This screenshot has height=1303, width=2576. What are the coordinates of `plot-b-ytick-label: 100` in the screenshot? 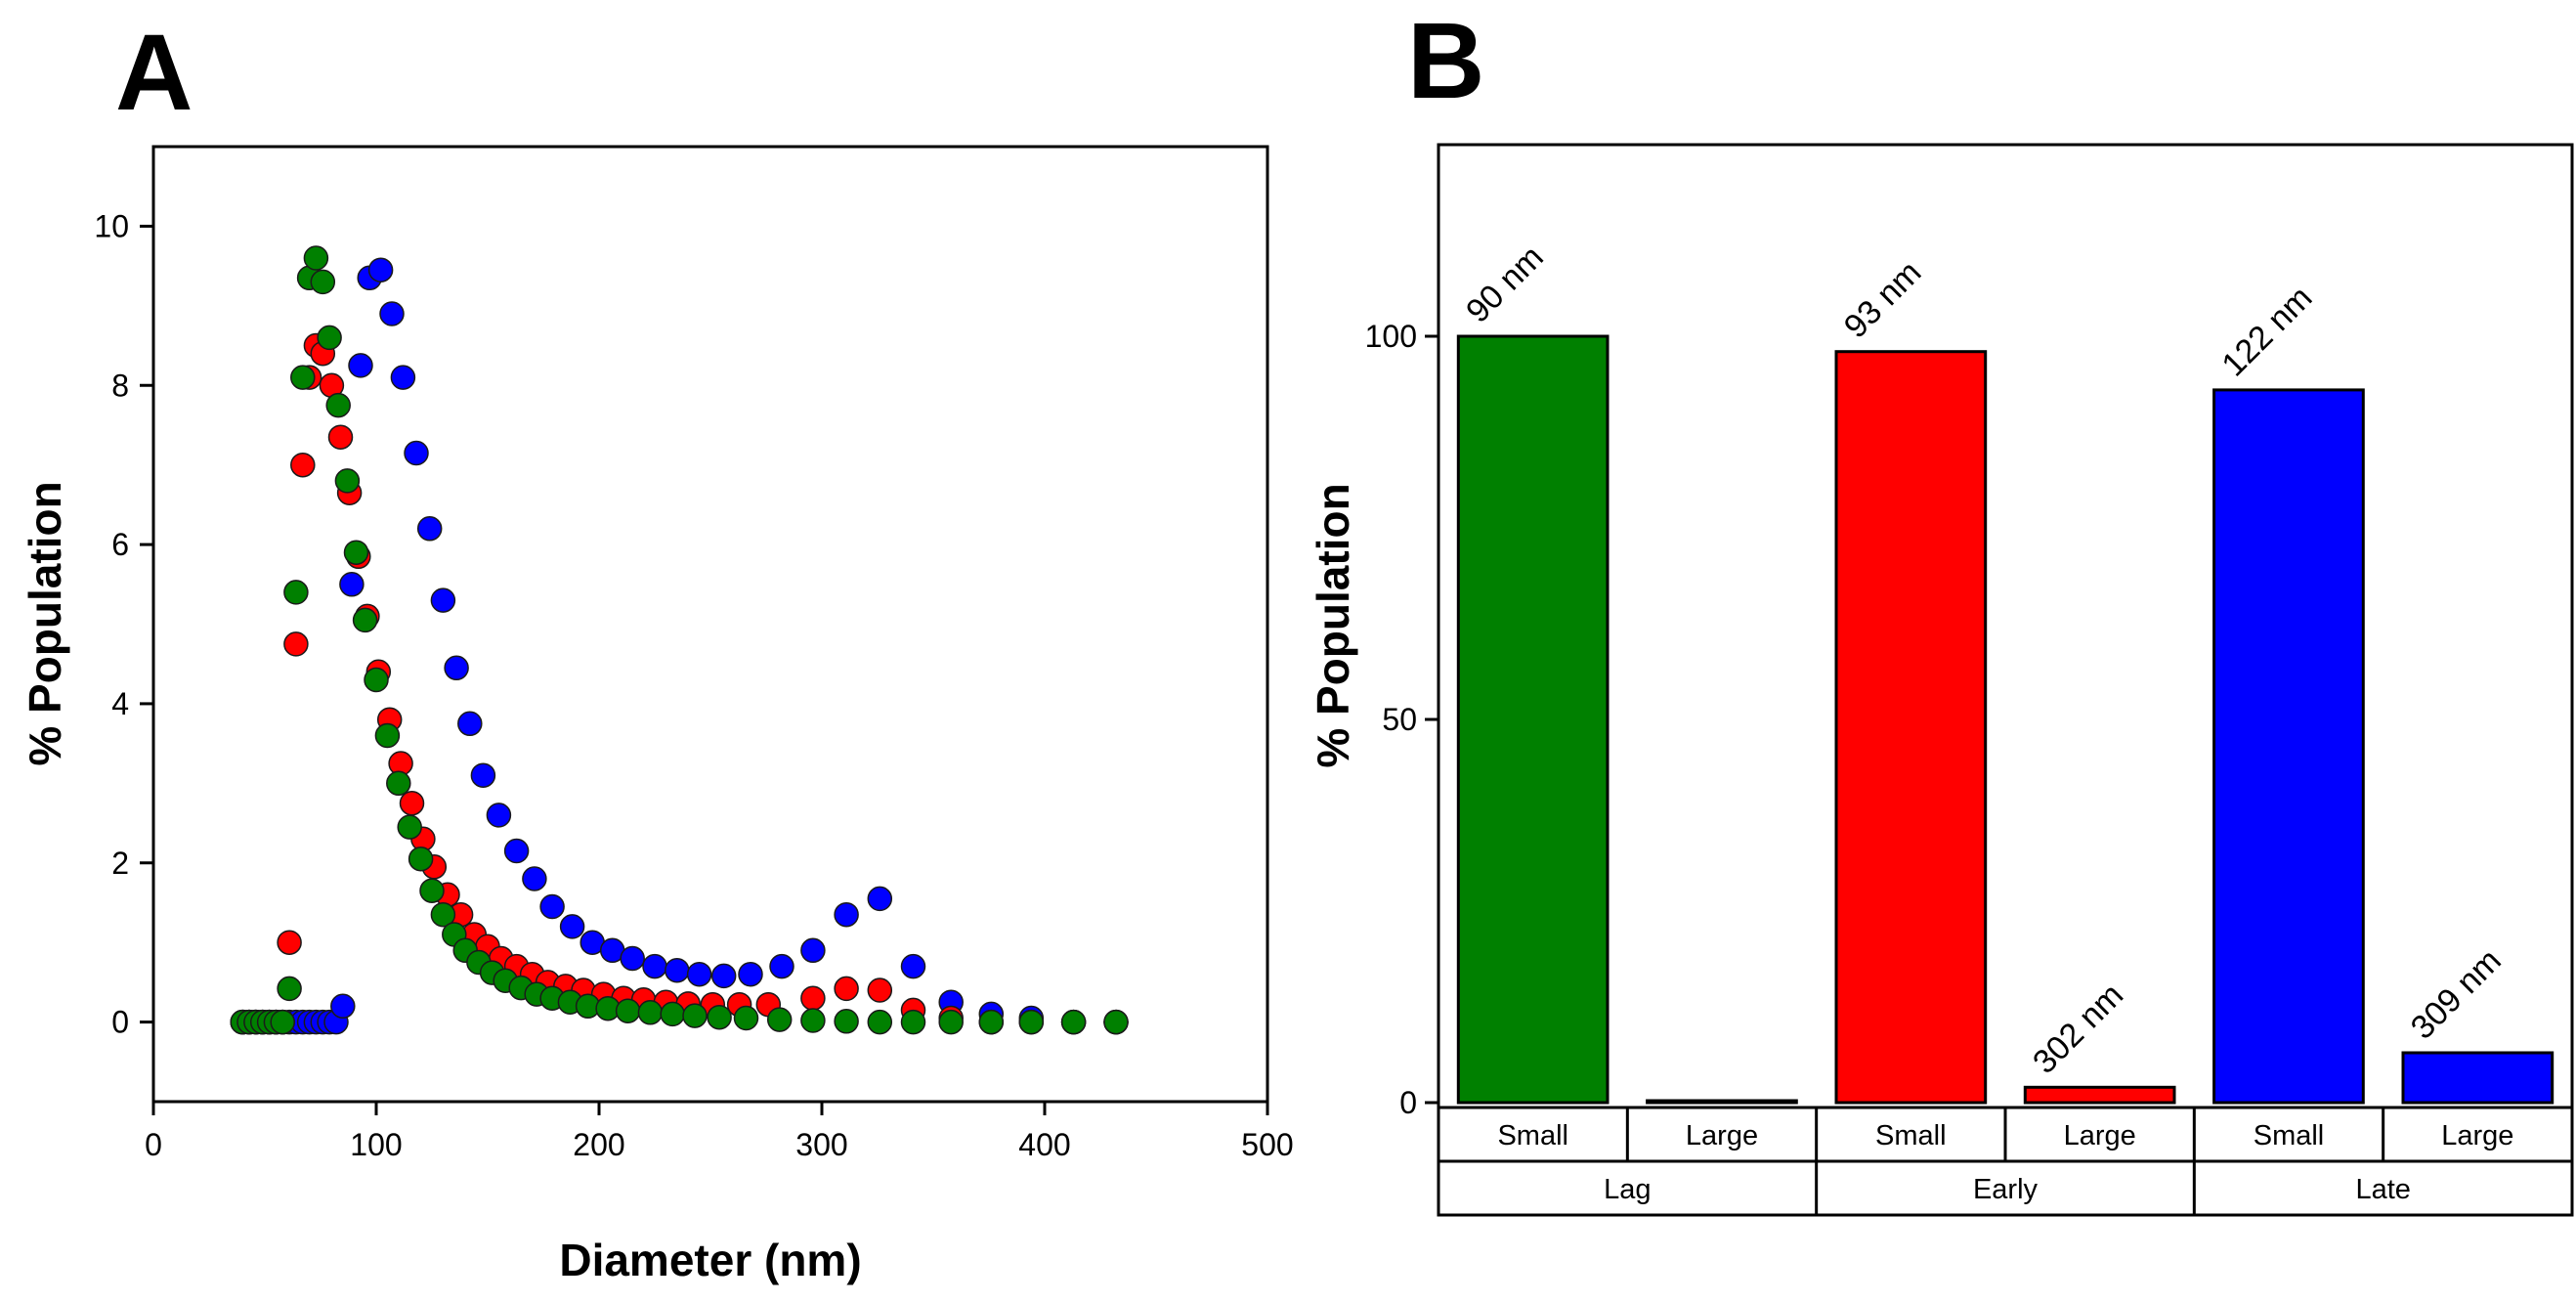 It's located at (1391, 336).